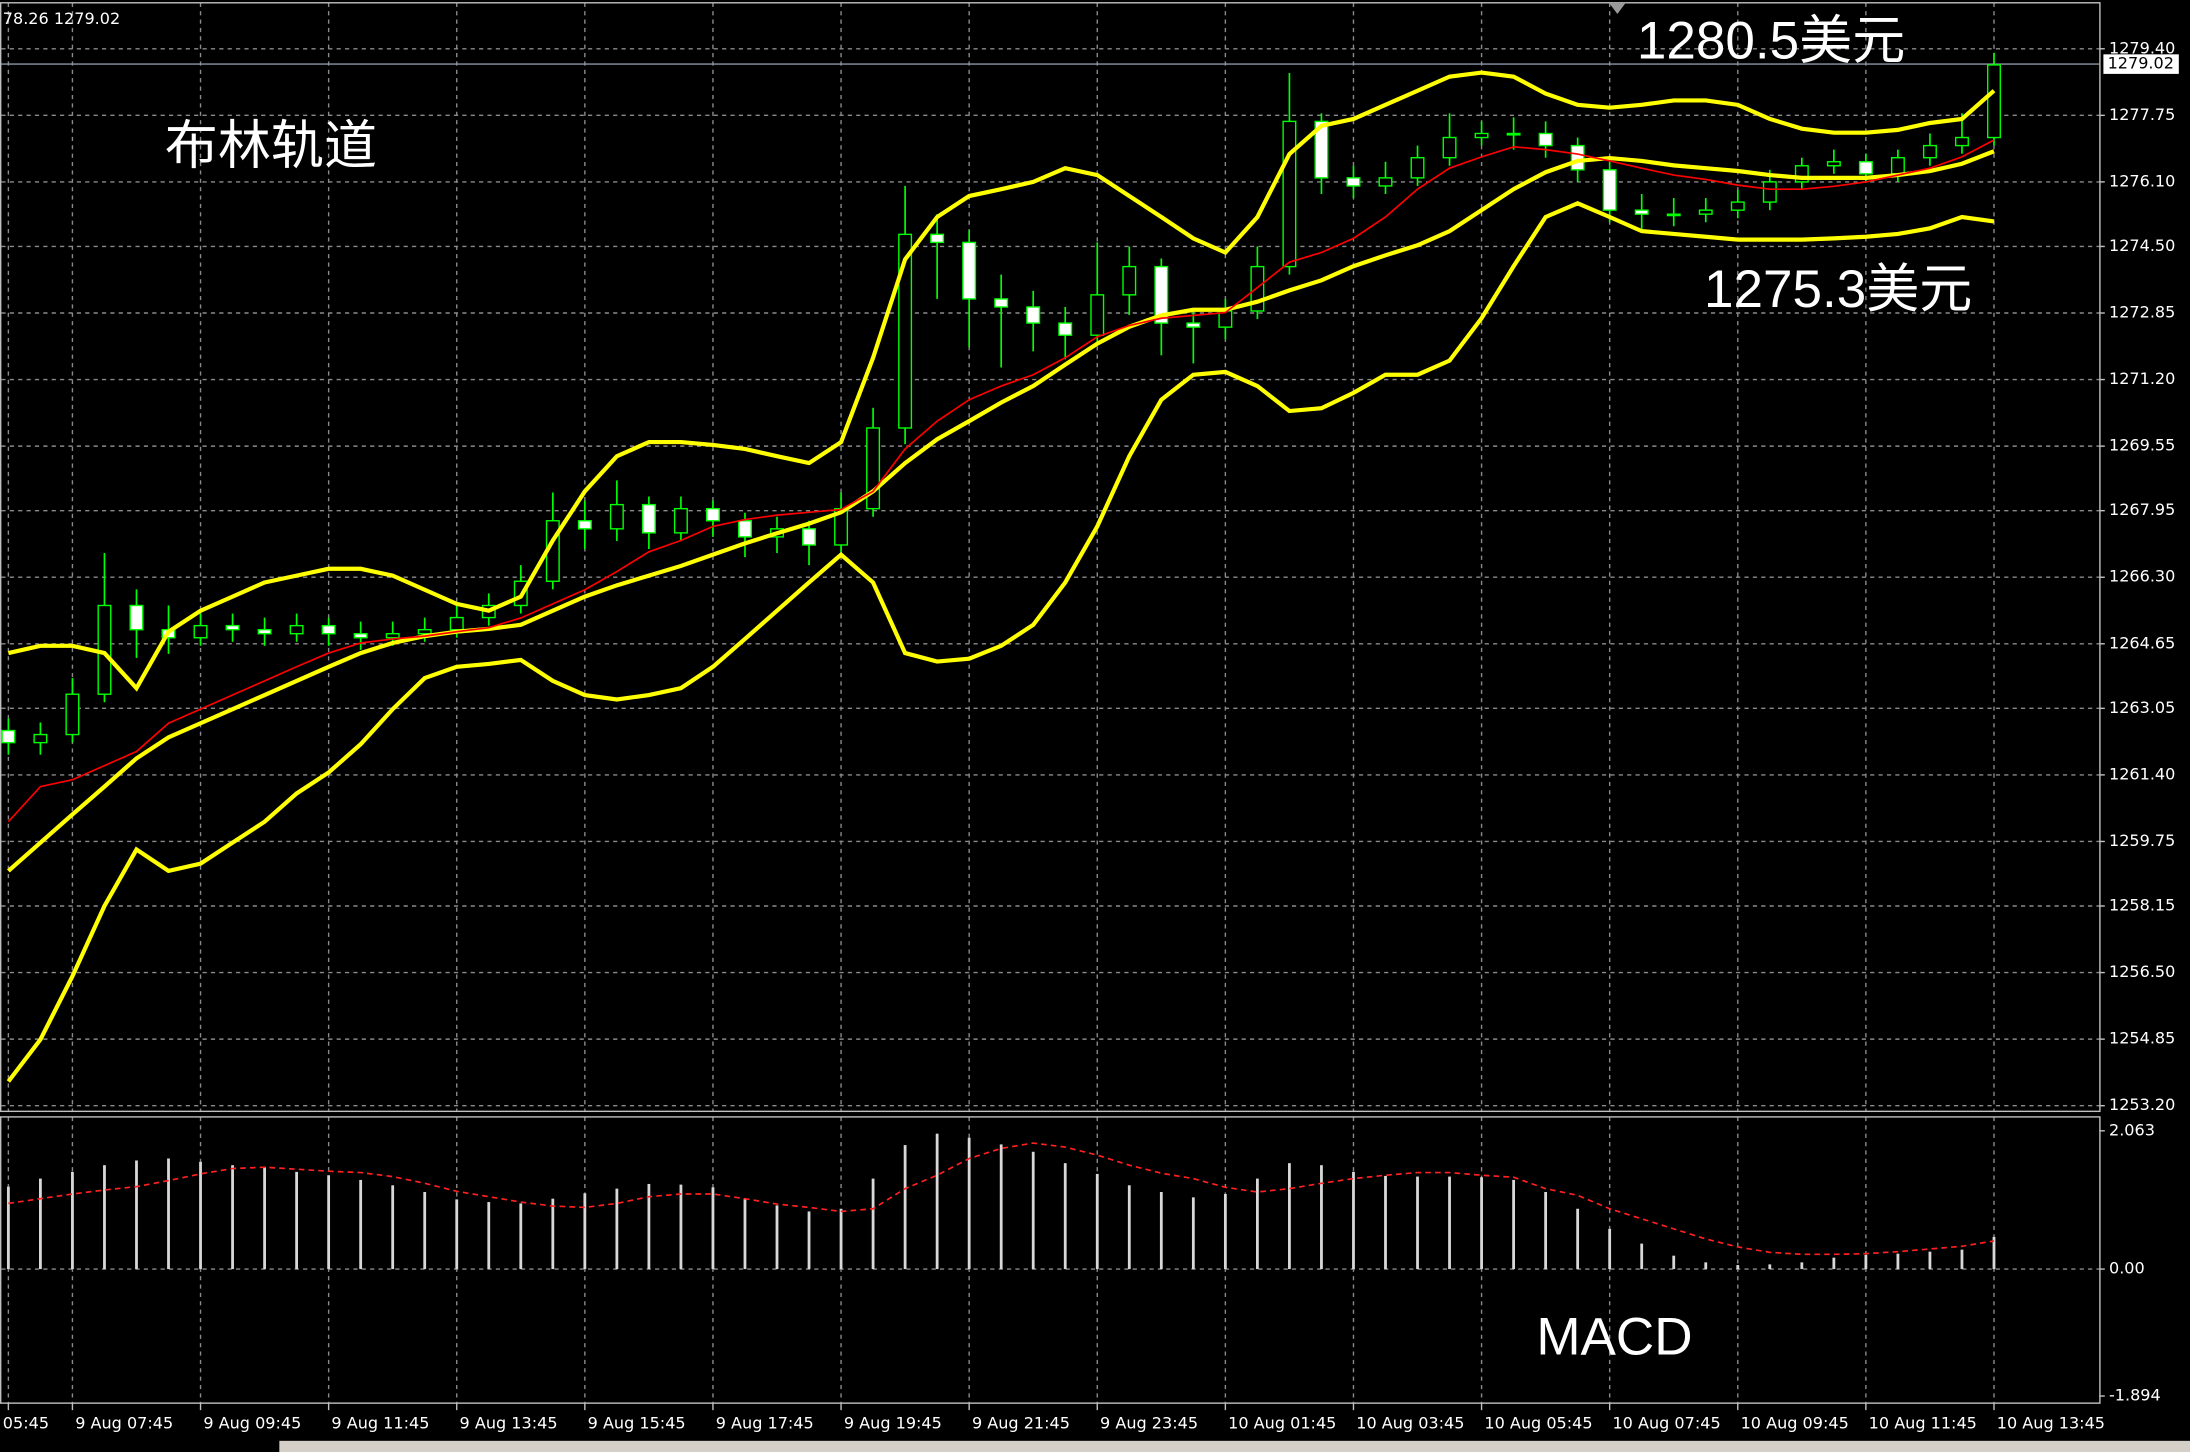  What do you see at coordinates (1149, 1423) in the screenshot?
I see `x-tick-label: 9 Aug 23:45` at bounding box center [1149, 1423].